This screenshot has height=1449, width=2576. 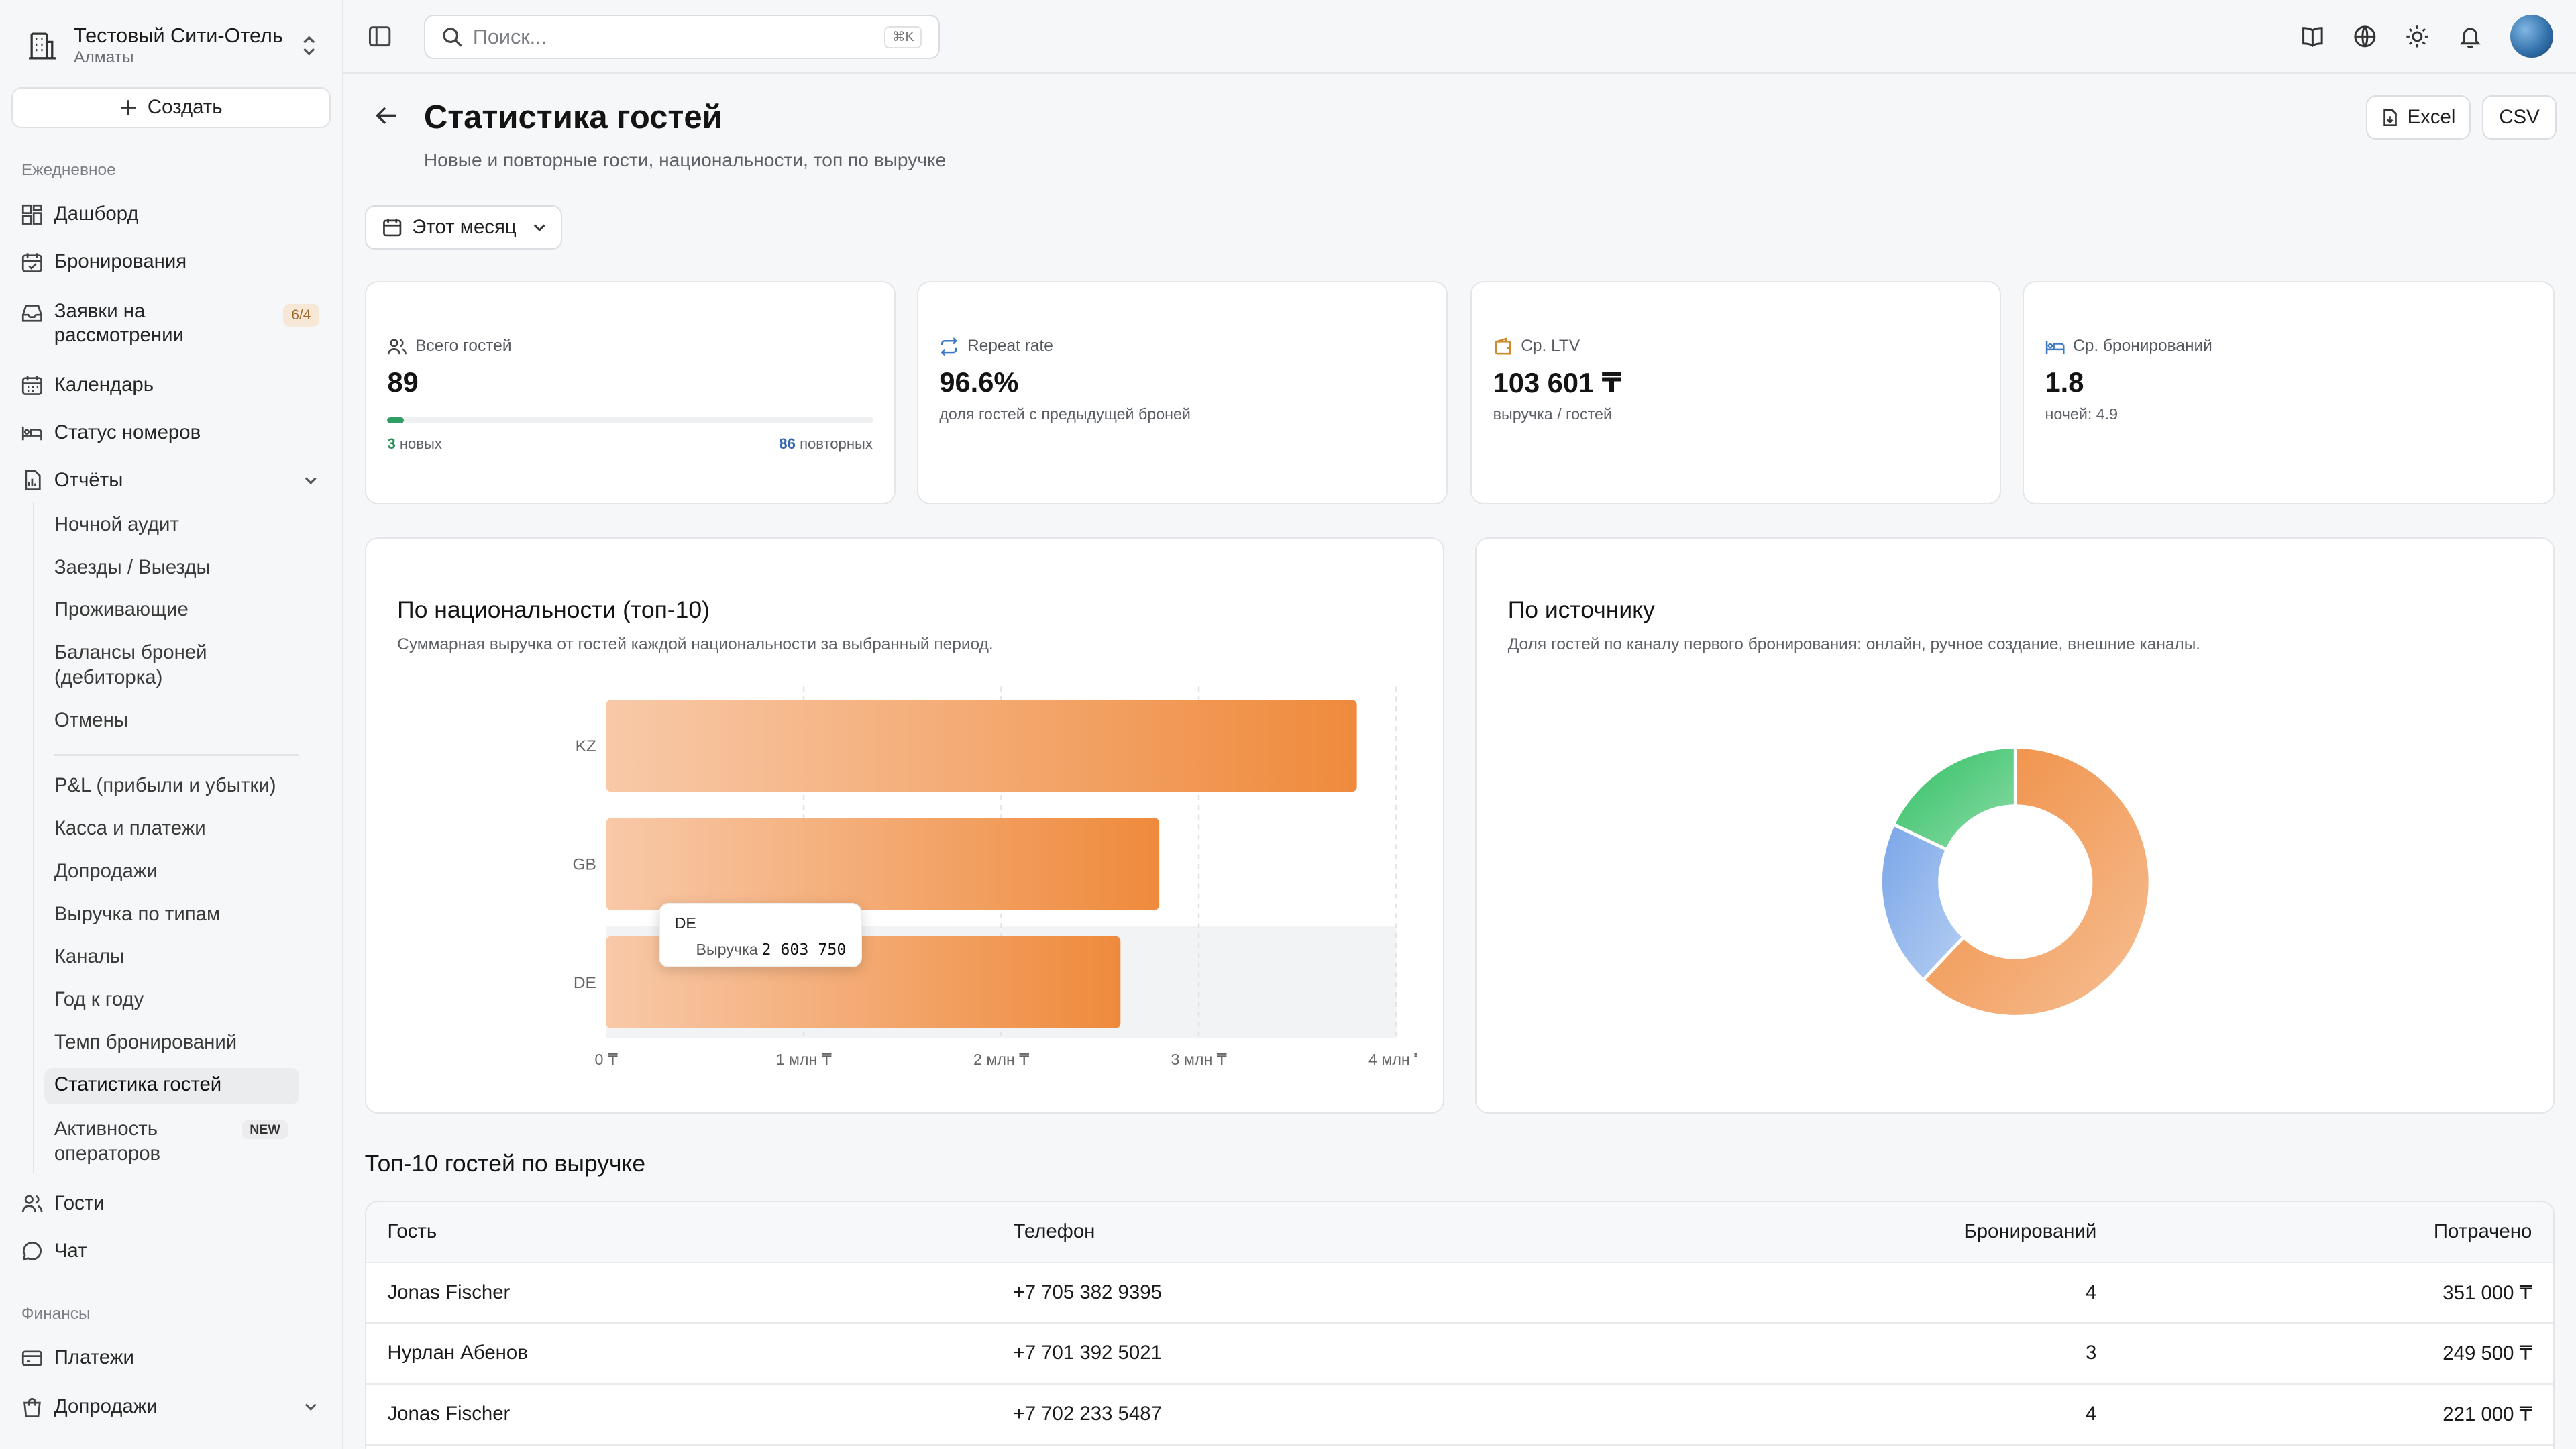 I want to click on kpi-value: 1.8, so click(x=2064, y=382).